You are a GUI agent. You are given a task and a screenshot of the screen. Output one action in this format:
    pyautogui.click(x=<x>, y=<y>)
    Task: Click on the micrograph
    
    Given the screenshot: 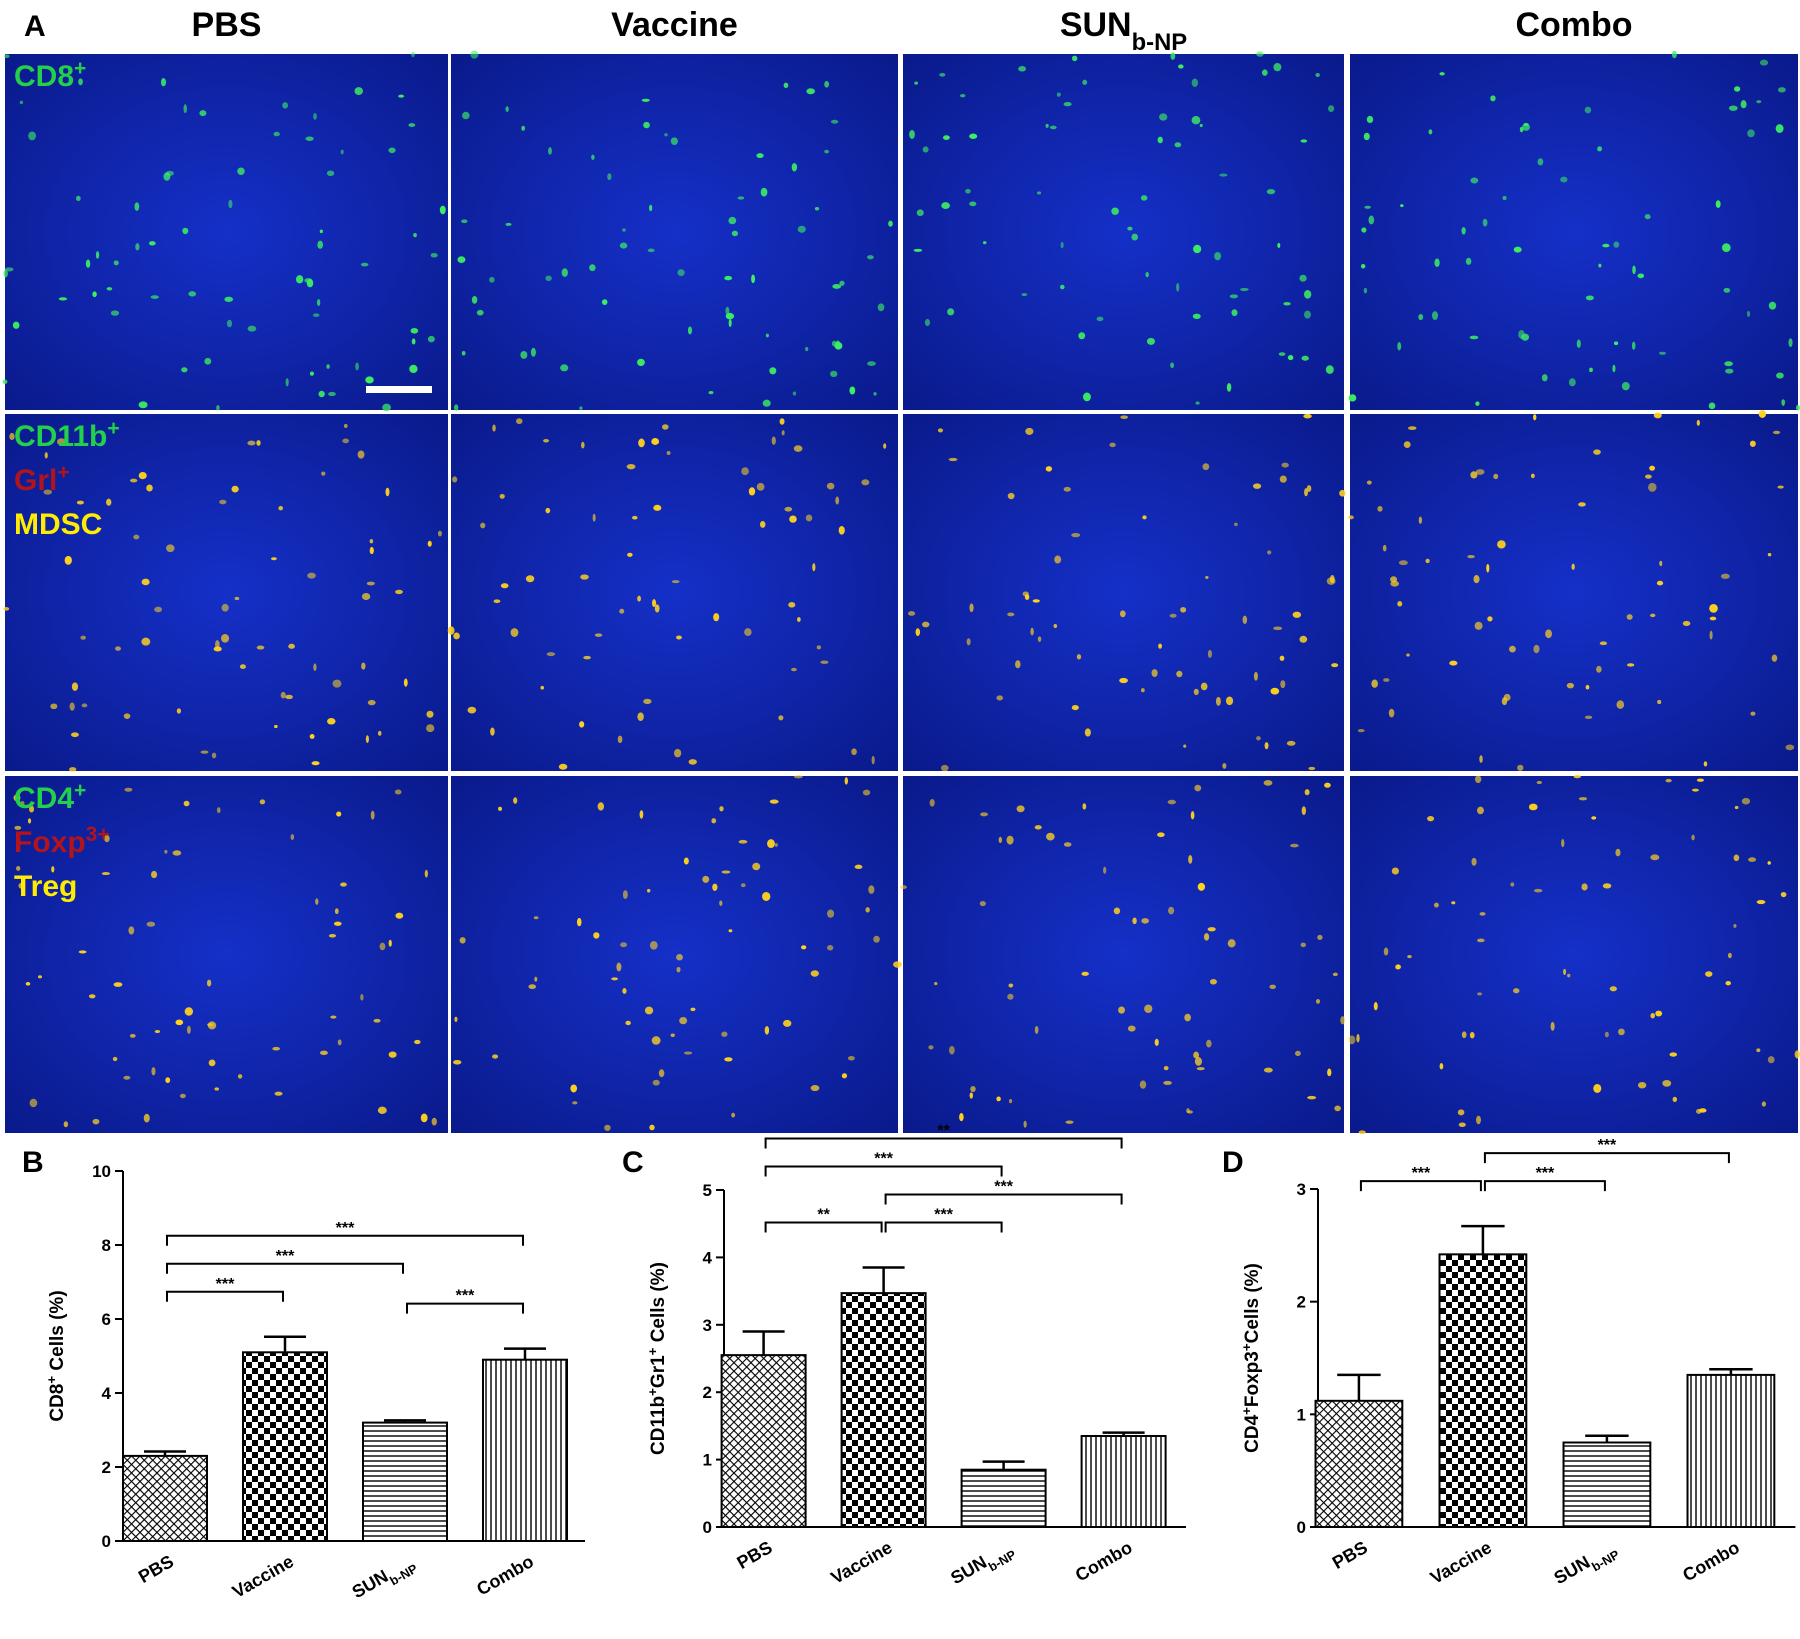 What is the action you would take?
    pyautogui.click(x=1574, y=232)
    